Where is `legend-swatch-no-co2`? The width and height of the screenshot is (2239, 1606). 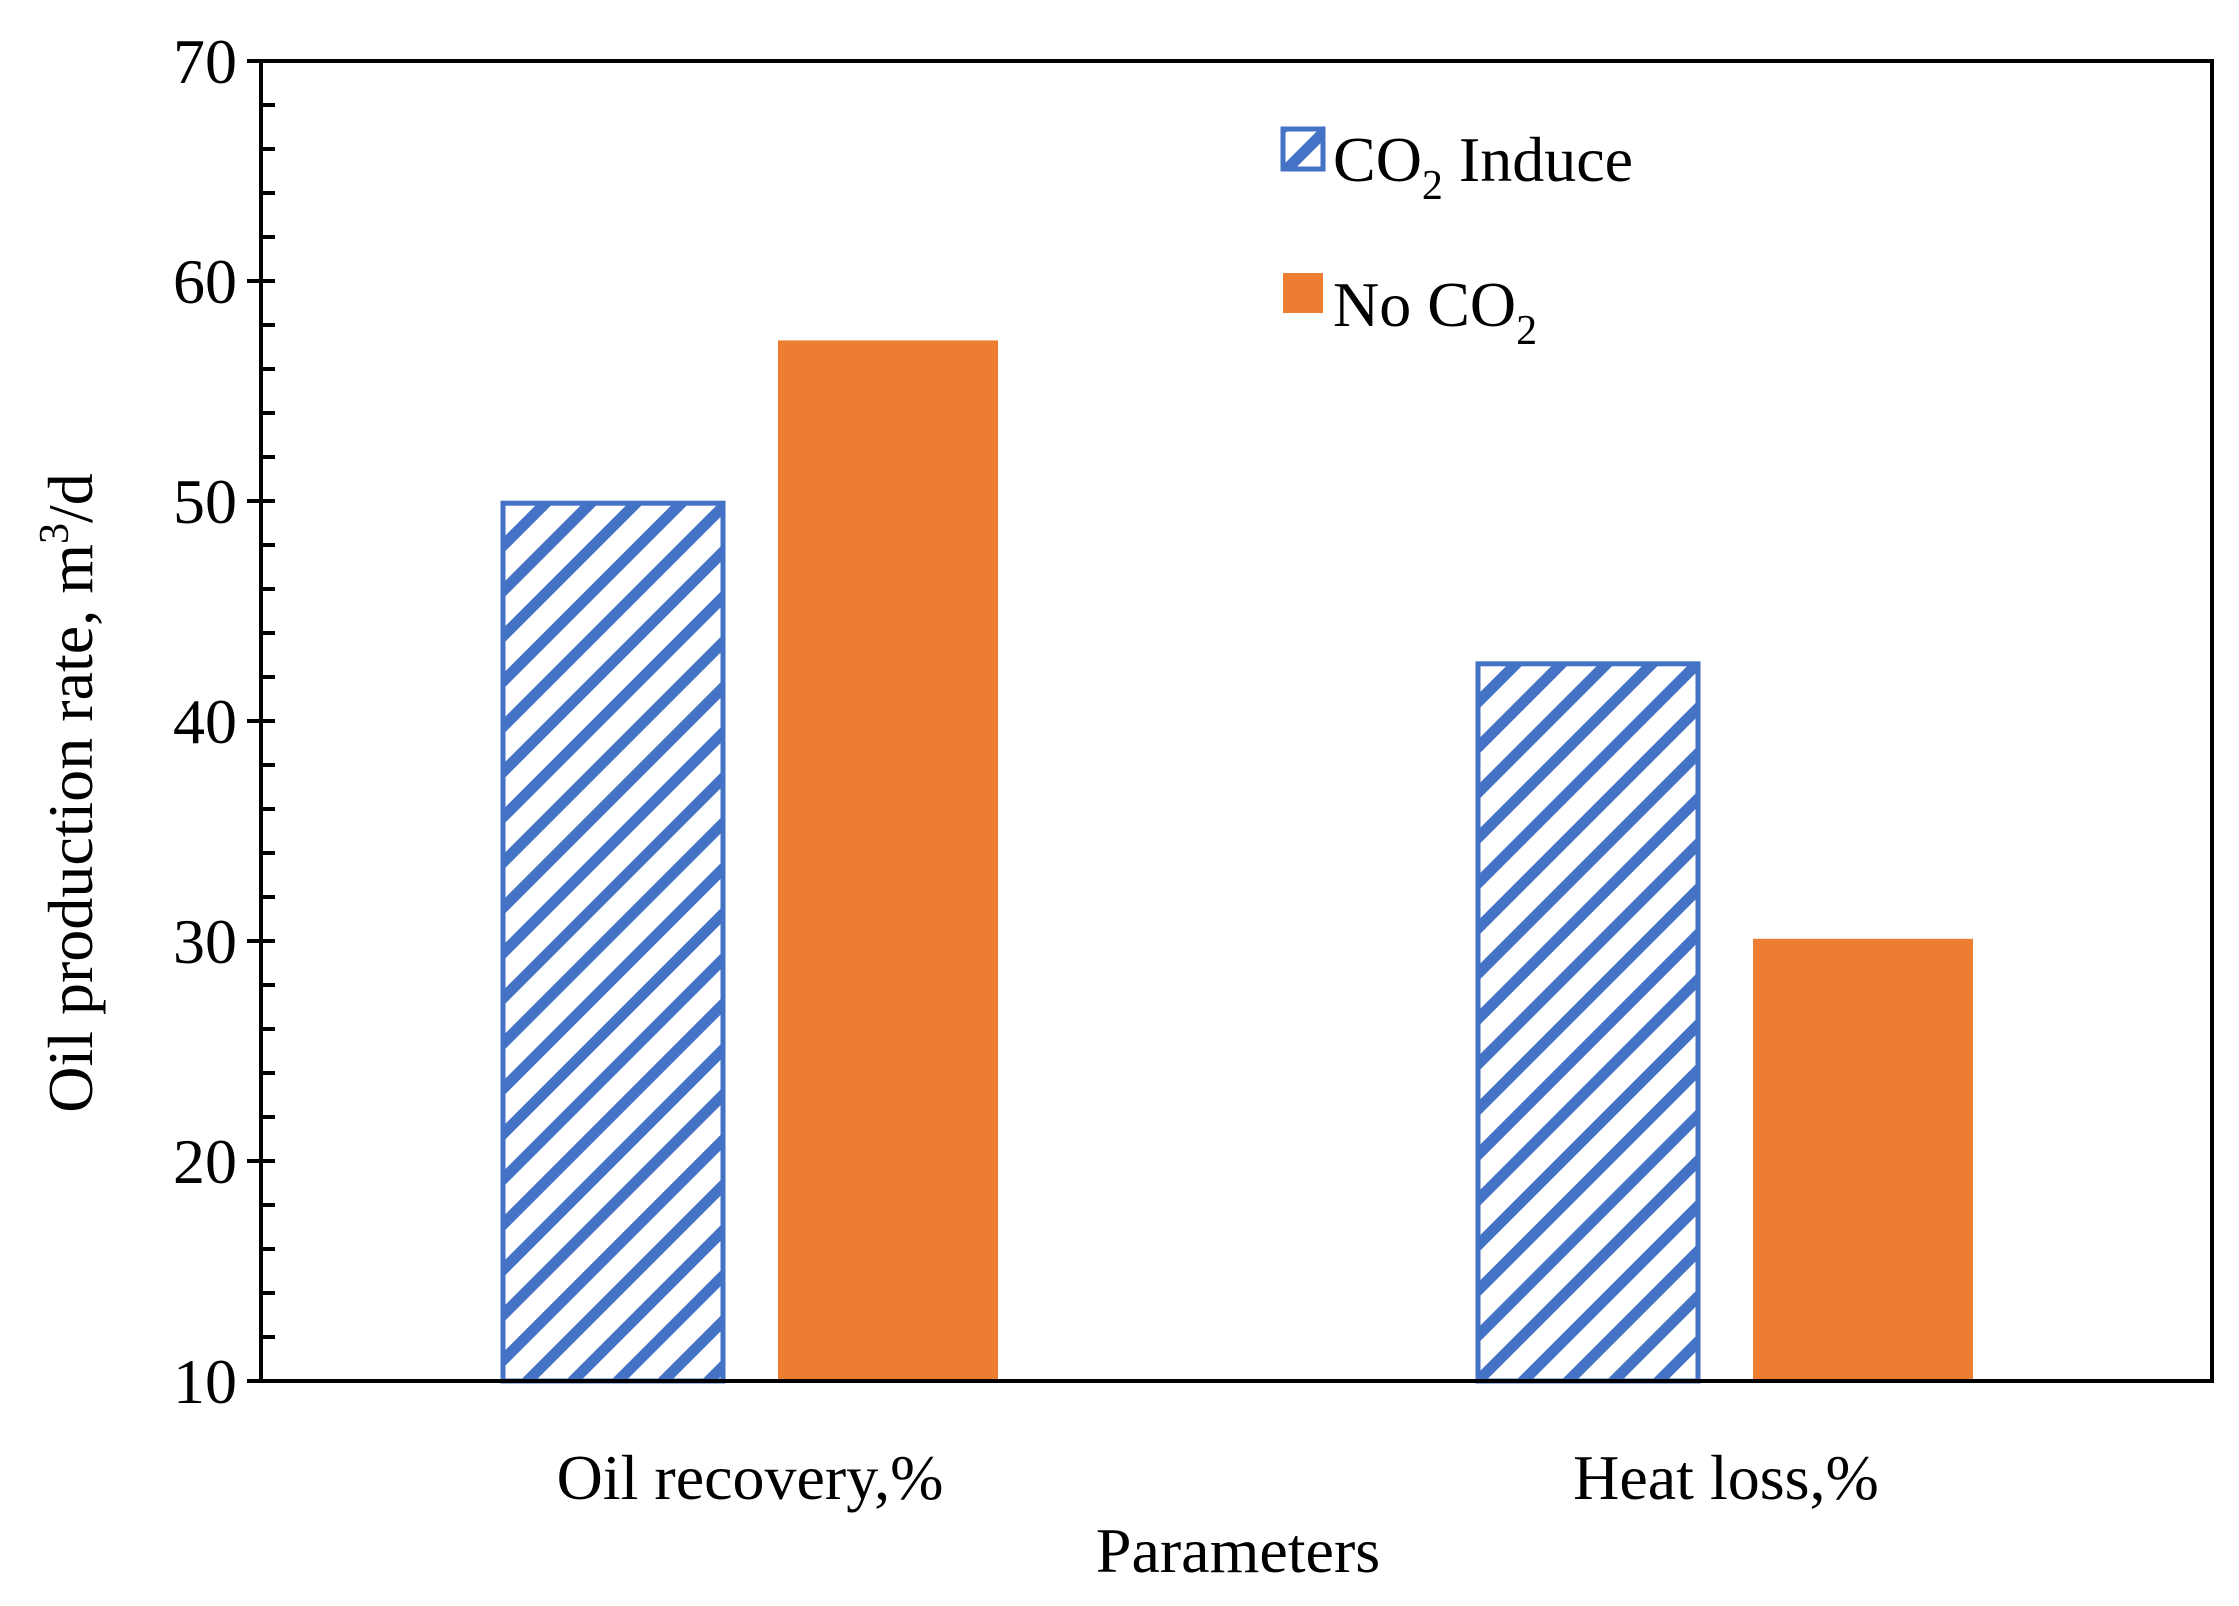 legend-swatch-no-co2 is located at coordinates (1303, 293).